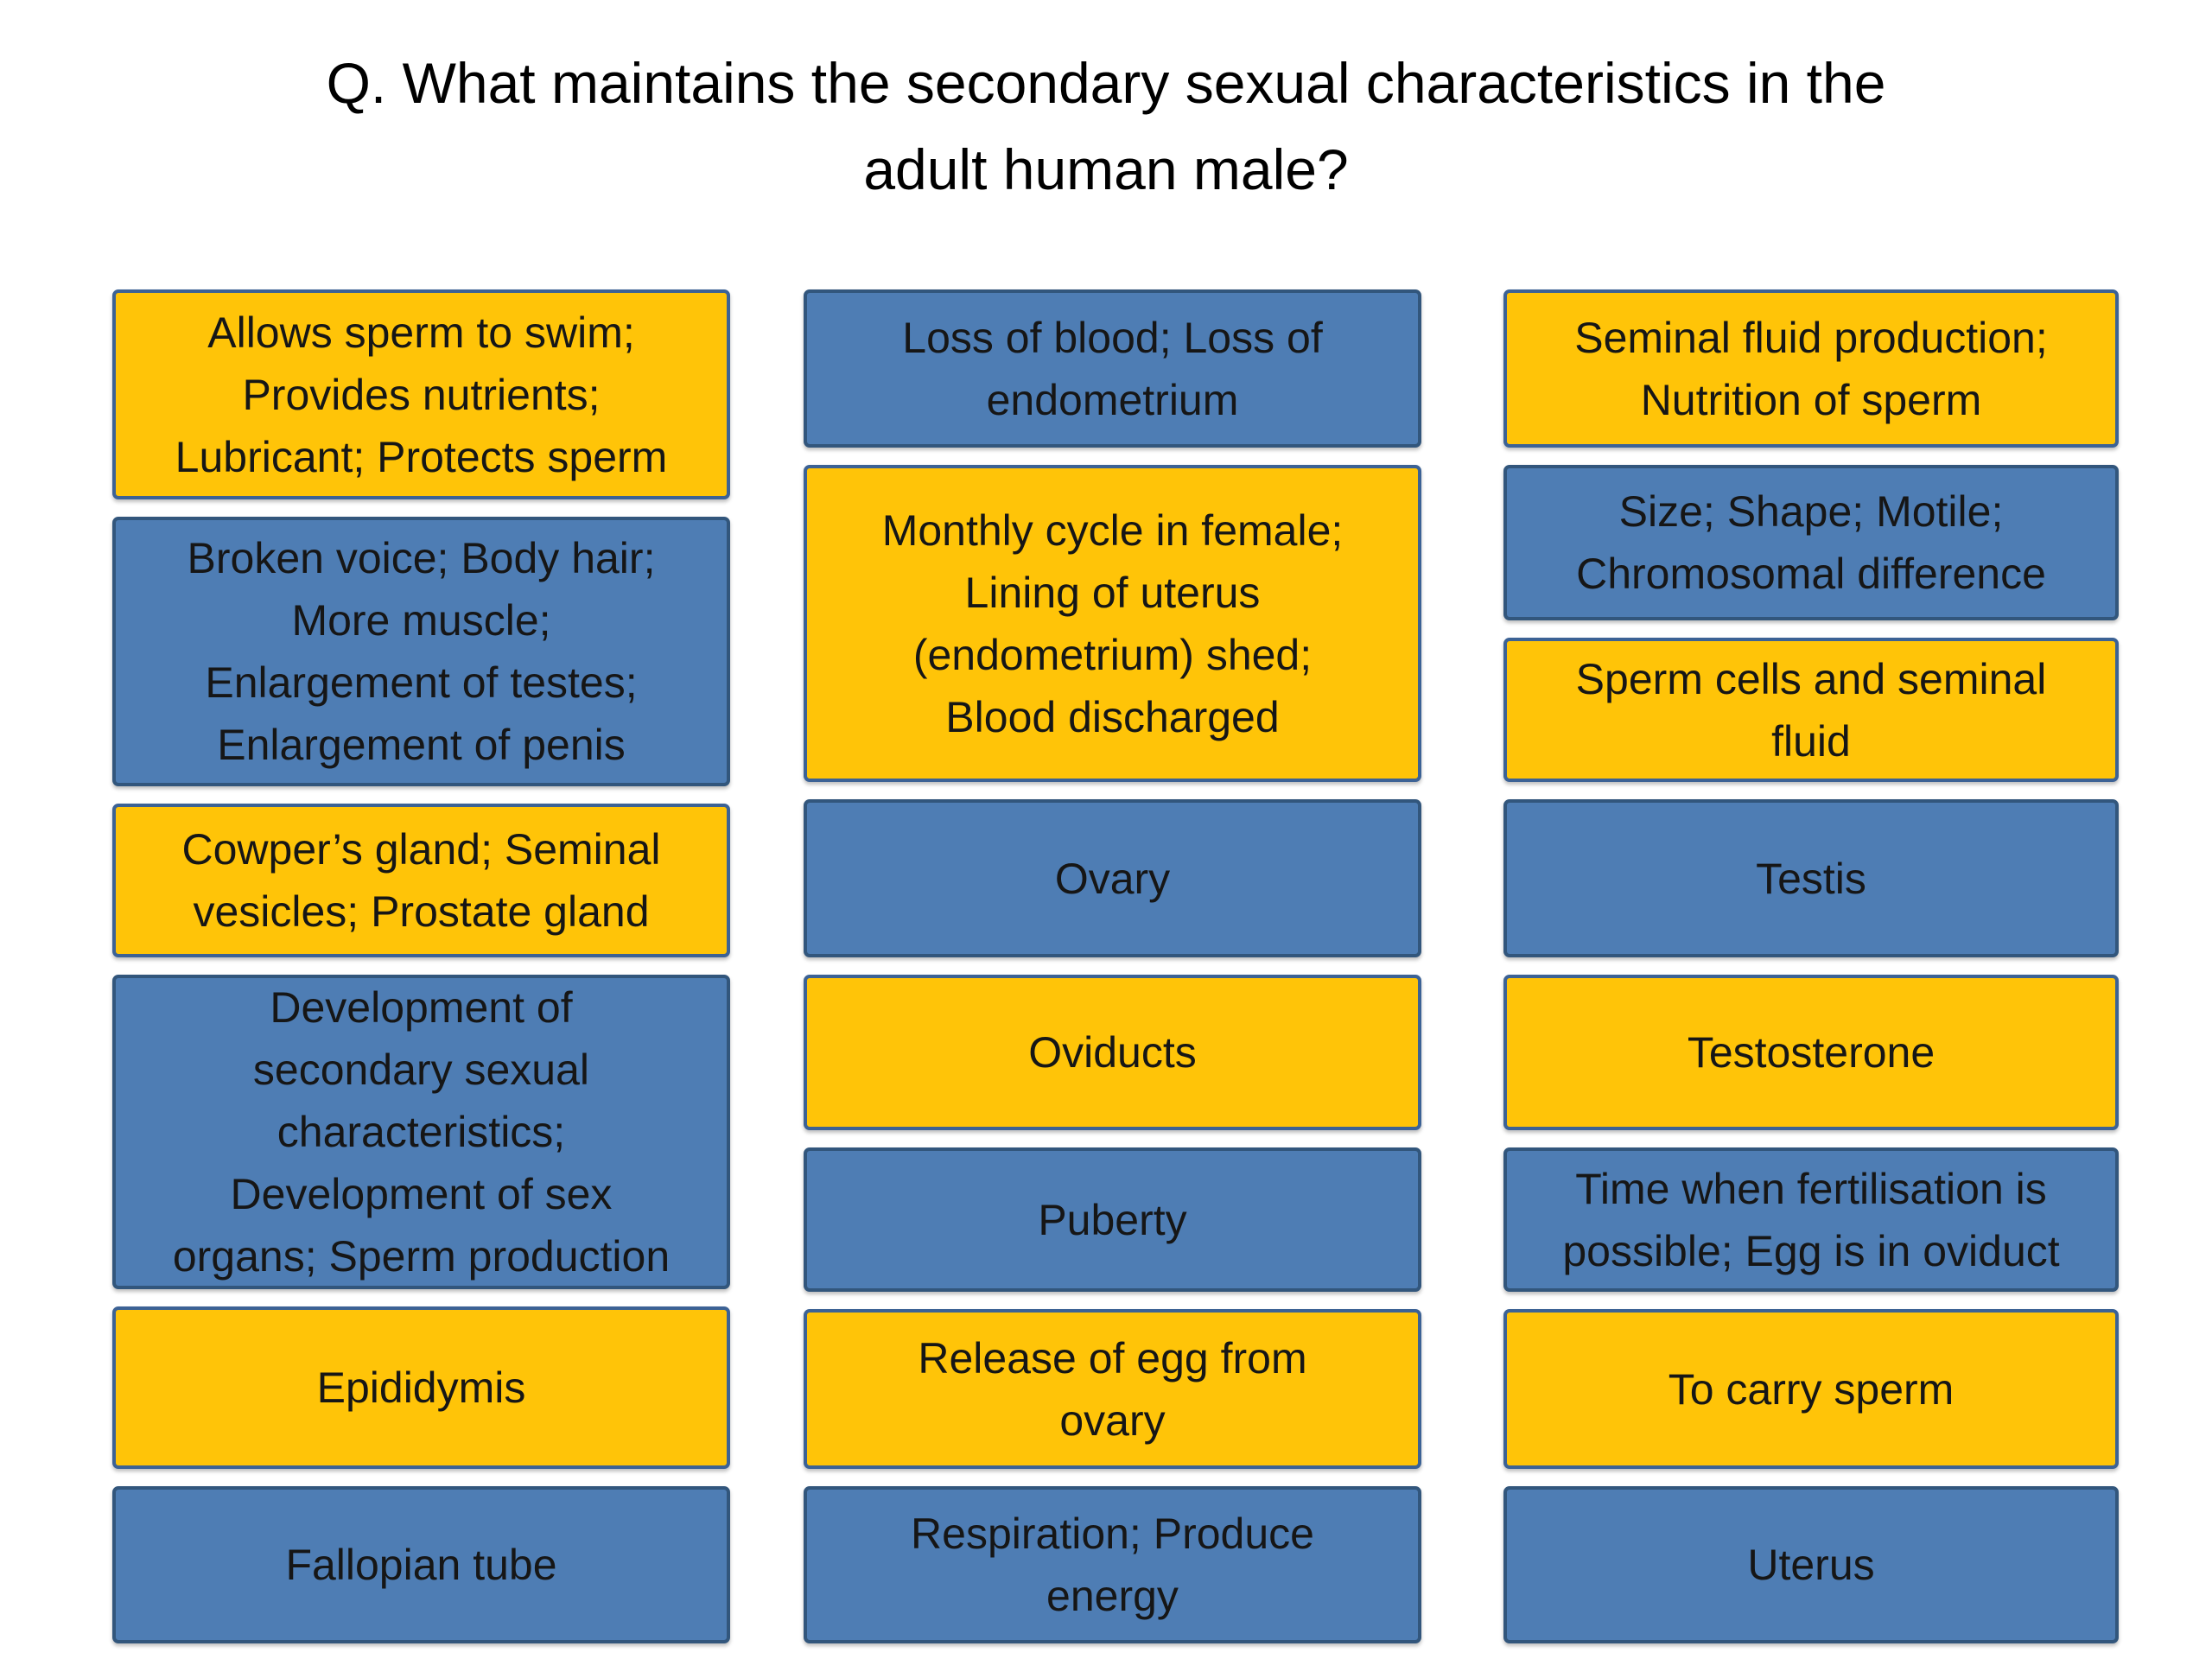 This screenshot has width=2212, height=1659. I want to click on answer-box-text: Testis, so click(1811, 878).